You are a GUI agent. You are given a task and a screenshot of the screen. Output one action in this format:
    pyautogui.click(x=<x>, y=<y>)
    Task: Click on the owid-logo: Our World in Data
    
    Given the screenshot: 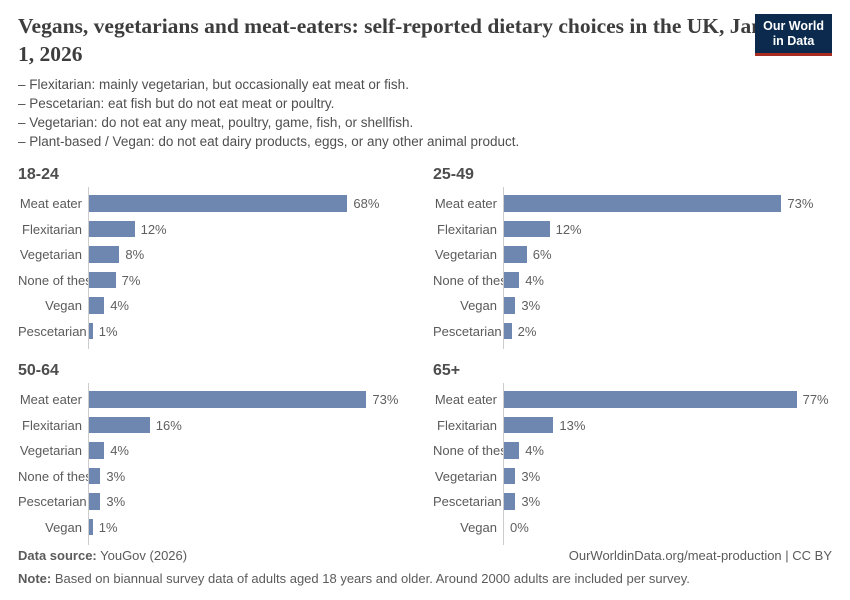 What is the action you would take?
    pyautogui.click(x=793, y=35)
    